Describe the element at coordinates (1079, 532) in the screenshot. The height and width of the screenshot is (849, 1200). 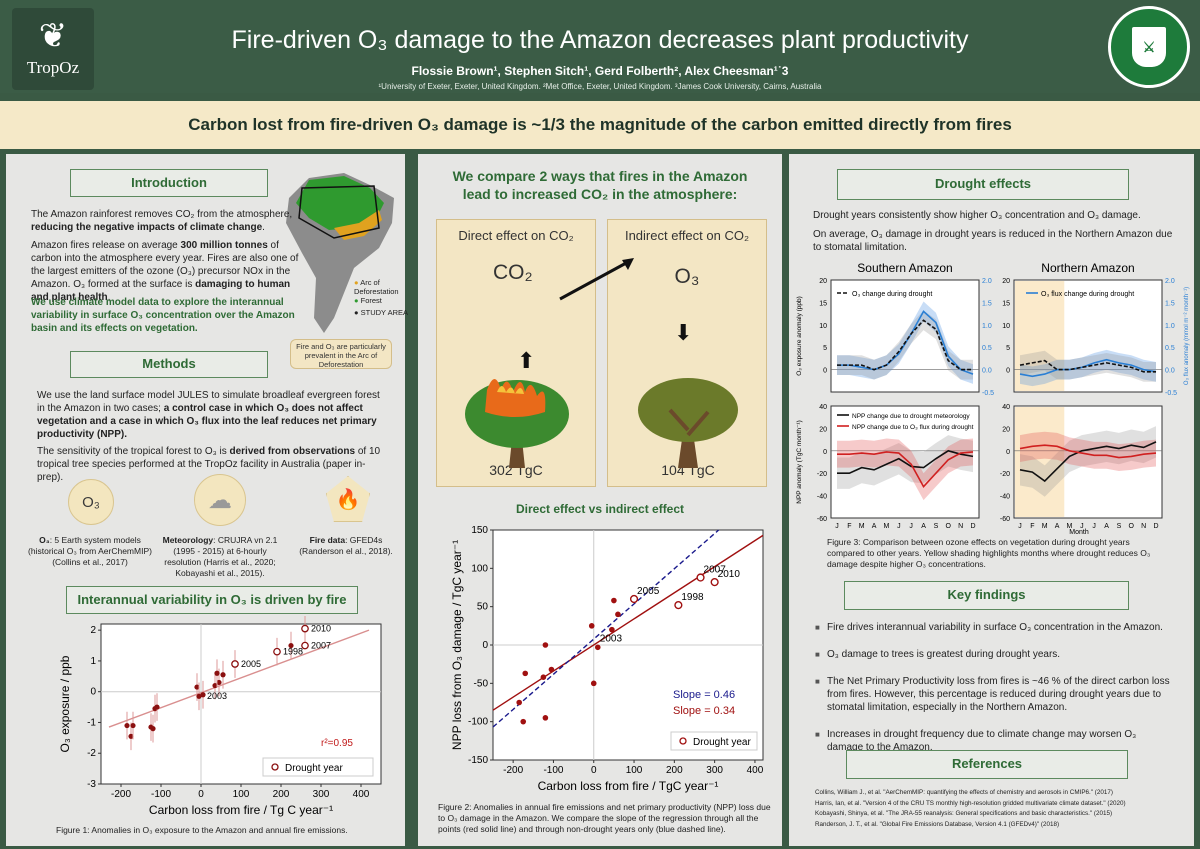
I see `x-axis-label: Month` at that location.